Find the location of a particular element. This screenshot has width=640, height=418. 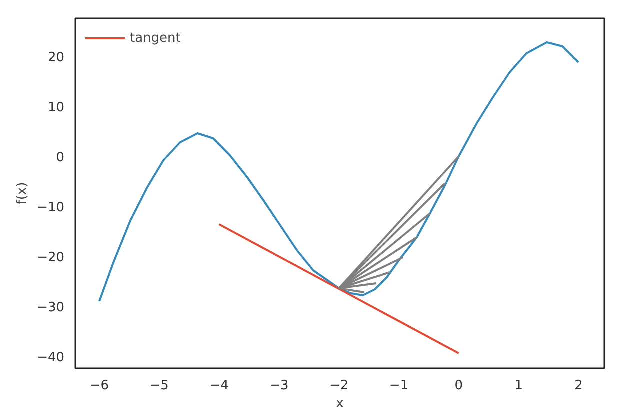

legend-label: tangent is located at coordinates (155, 38).